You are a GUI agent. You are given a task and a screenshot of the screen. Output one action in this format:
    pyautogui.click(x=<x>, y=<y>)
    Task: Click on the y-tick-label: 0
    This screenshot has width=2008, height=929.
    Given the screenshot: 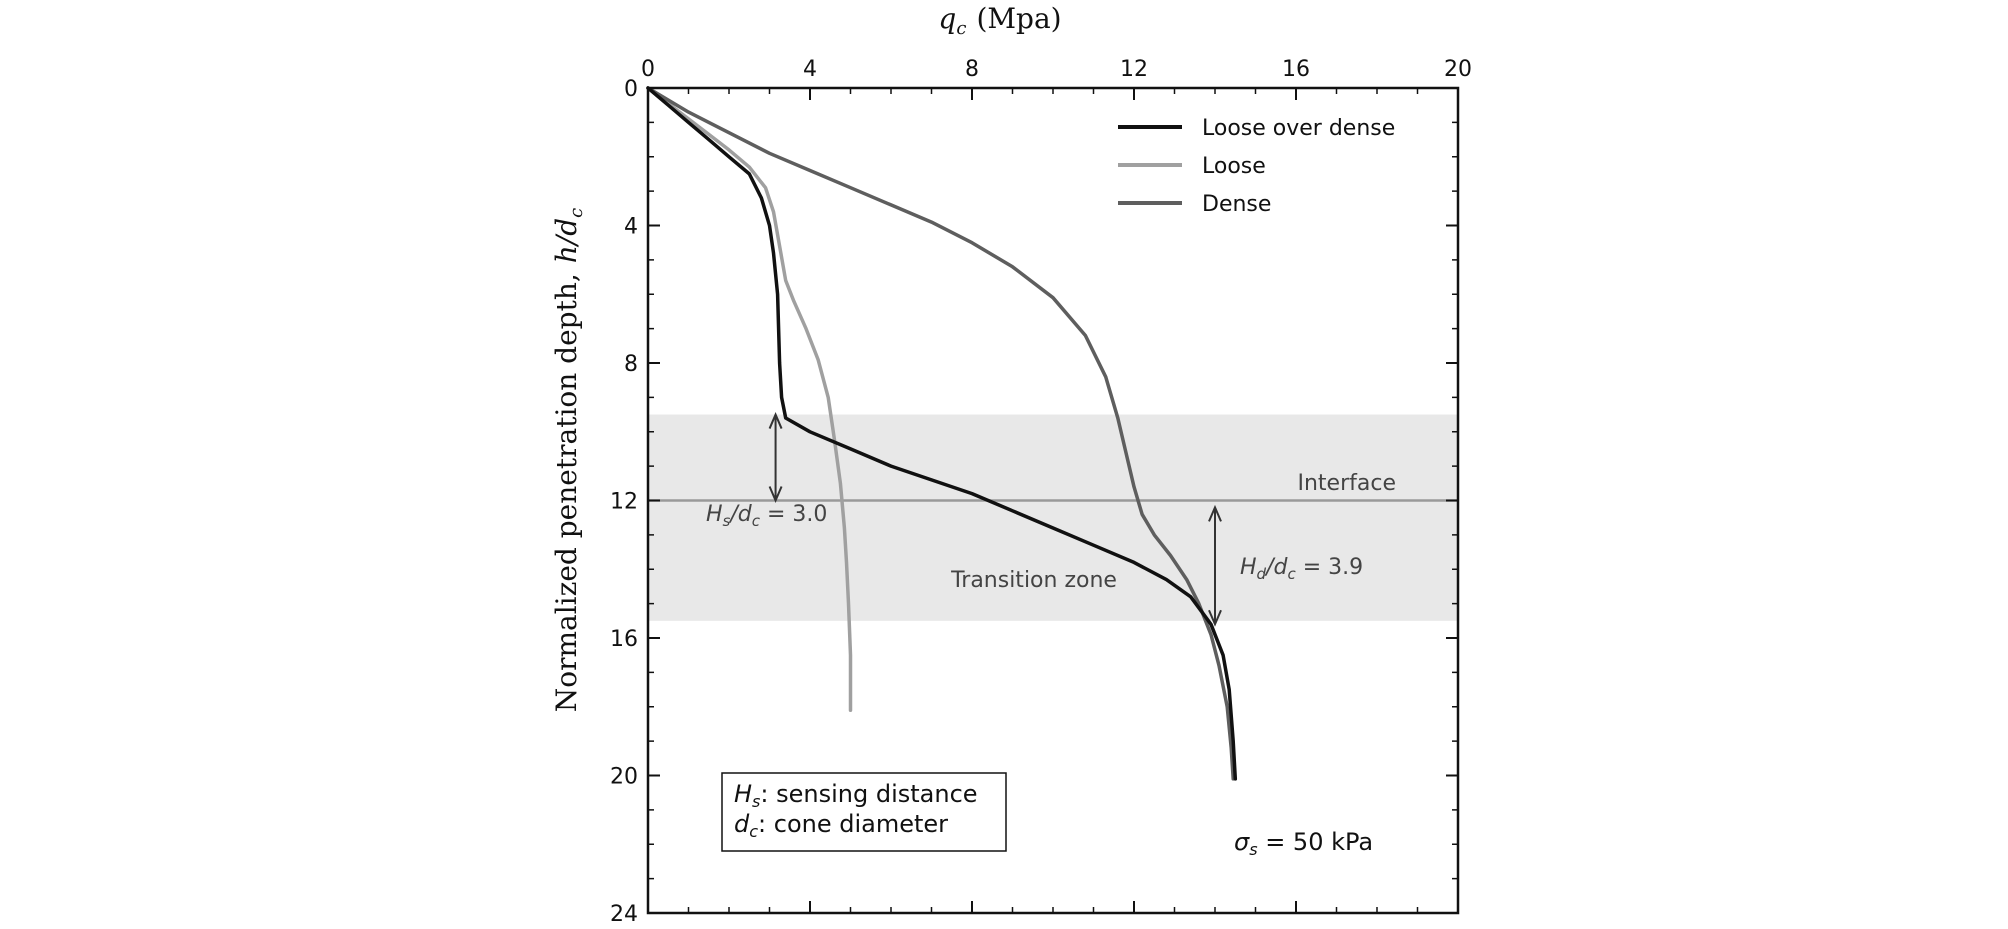 What is the action you would take?
    pyautogui.click(x=631, y=89)
    